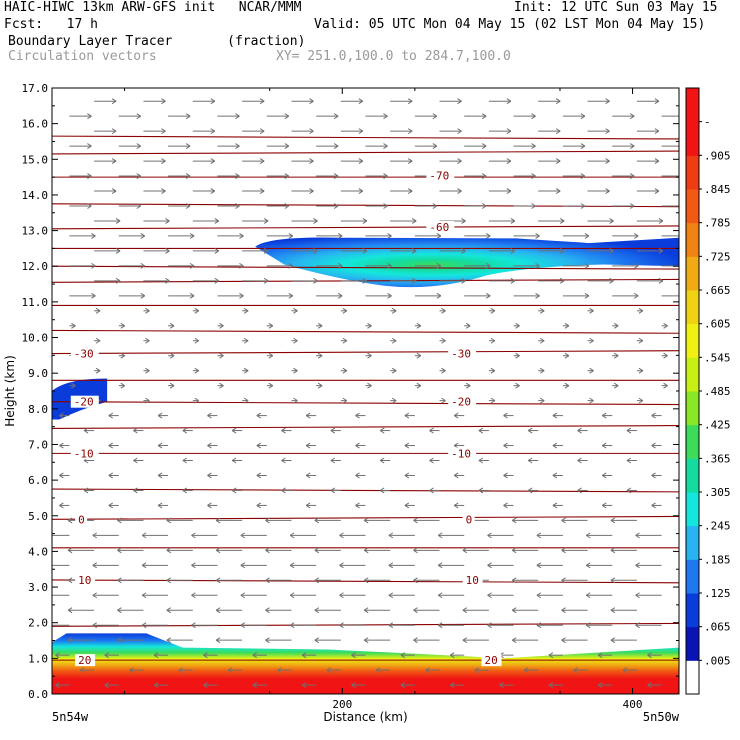 The width and height of the screenshot is (740, 740). I want to click on colorbar-label: .125, so click(717, 593).